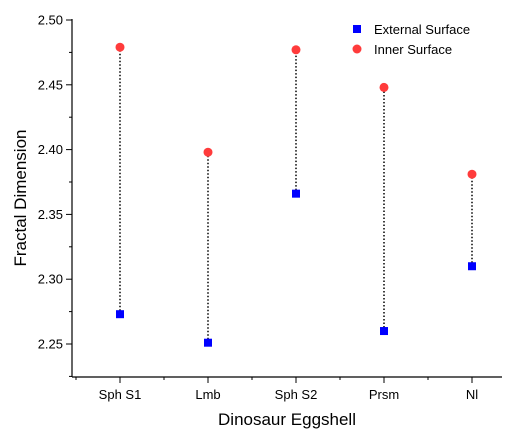 Image resolution: width=516 pixels, height=431 pixels. I want to click on x-tick-label: Lmb, so click(207, 394).